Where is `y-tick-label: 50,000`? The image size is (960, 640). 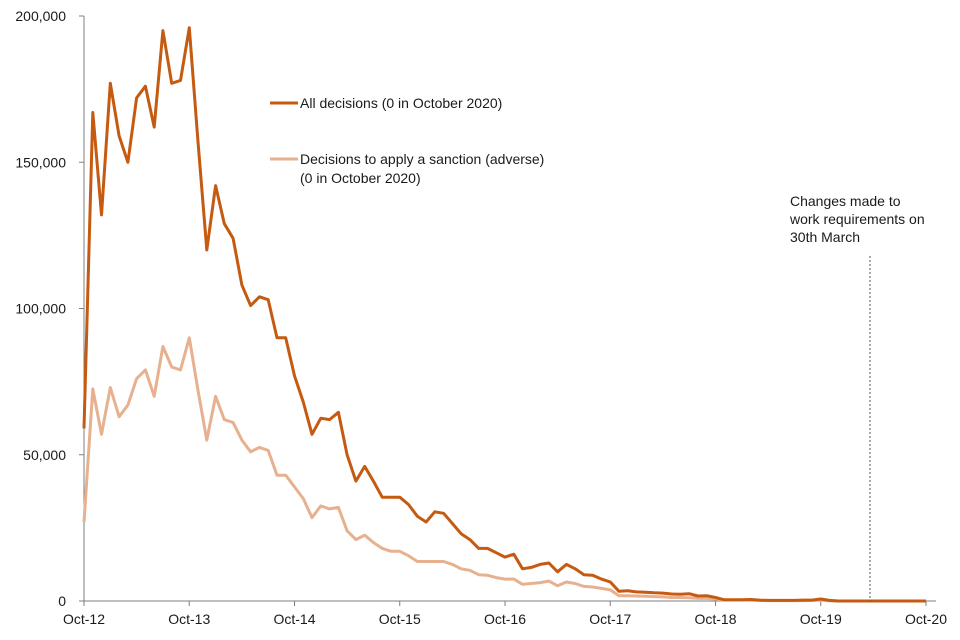
y-tick-label: 50,000 is located at coordinates (44, 455).